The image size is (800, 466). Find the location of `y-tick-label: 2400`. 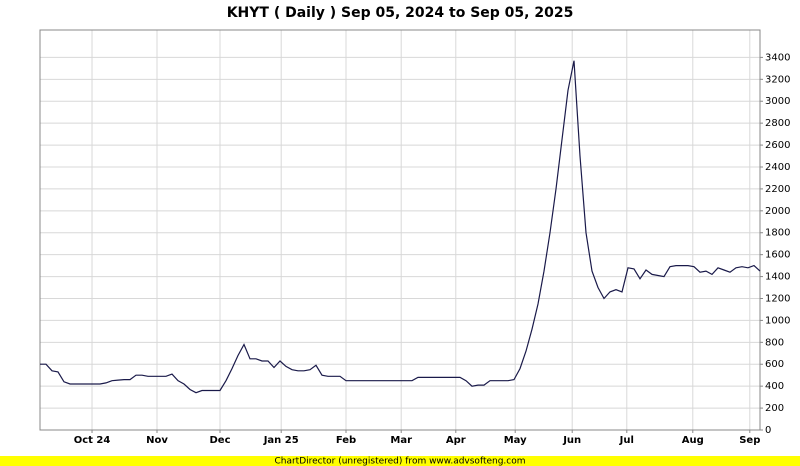

y-tick-label: 2400 is located at coordinates (777, 167).